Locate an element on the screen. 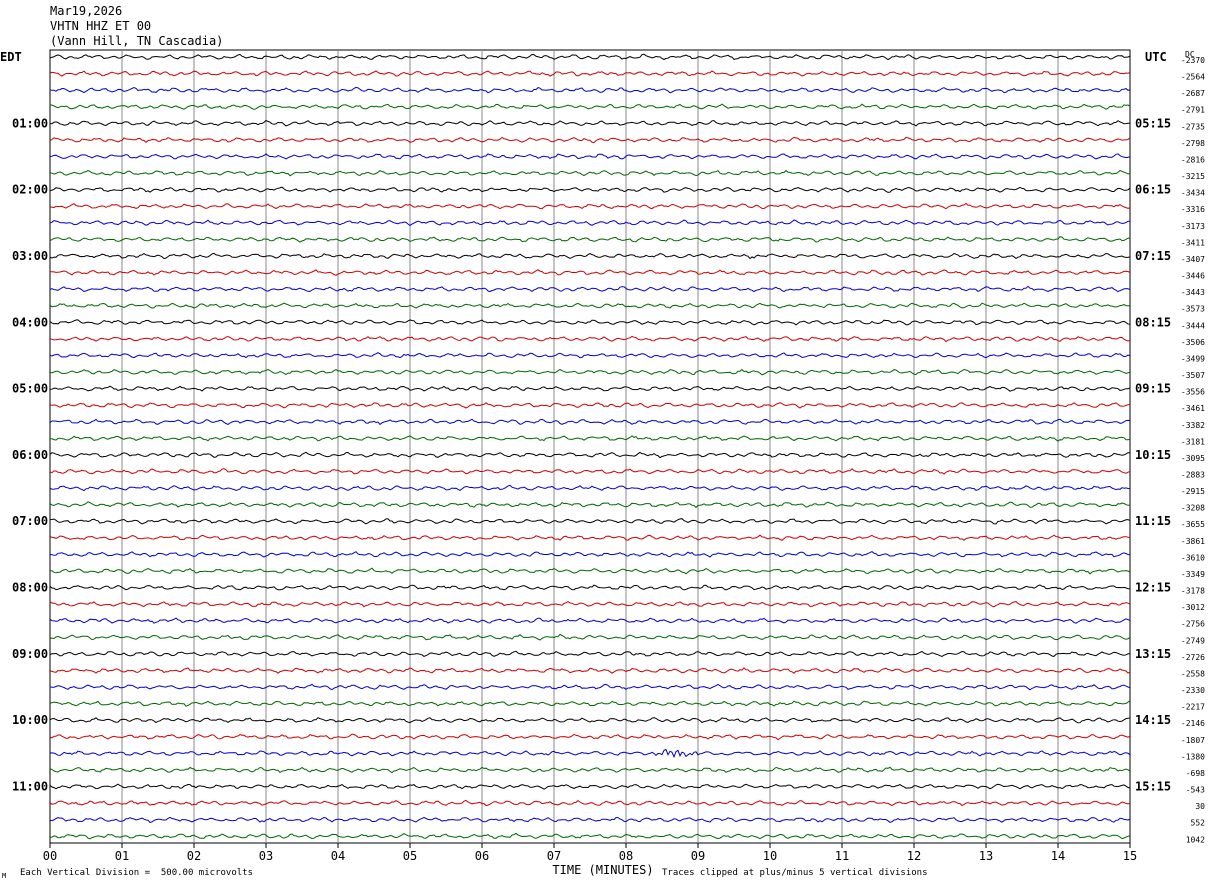 This screenshot has width=1210, height=886. x-tick-label: 02 is located at coordinates (194, 856).